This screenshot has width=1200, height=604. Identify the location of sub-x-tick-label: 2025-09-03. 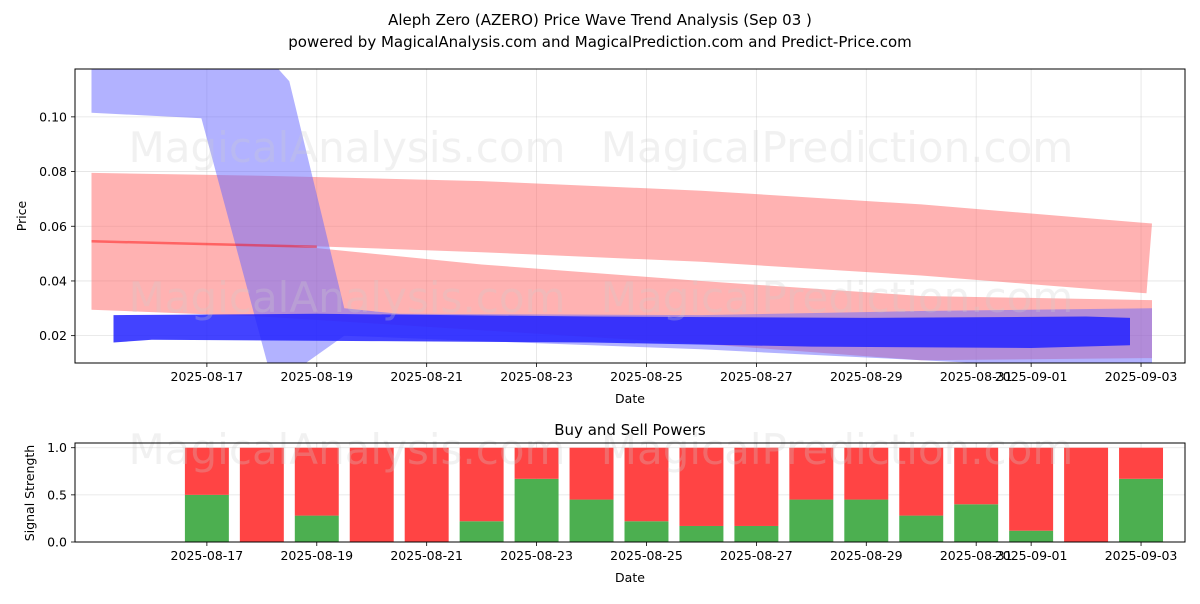
(1141, 555).